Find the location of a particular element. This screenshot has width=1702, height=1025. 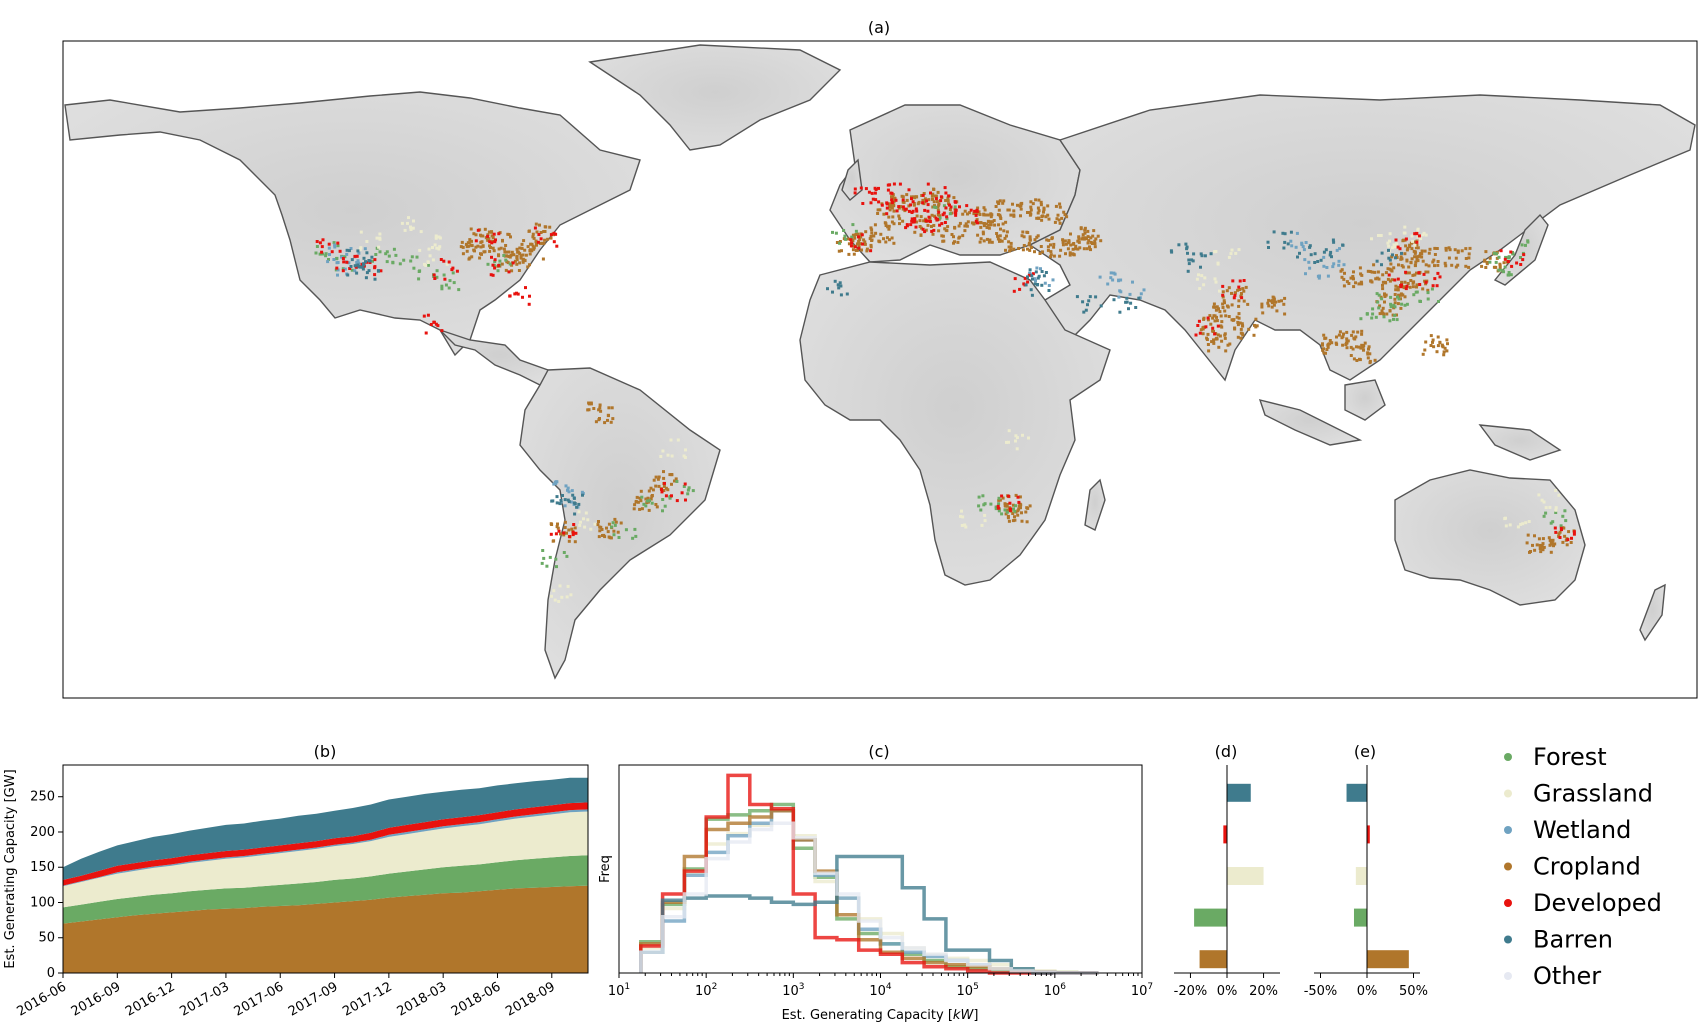

area-xtick-label: 2018-09 is located at coordinates (530, 999).